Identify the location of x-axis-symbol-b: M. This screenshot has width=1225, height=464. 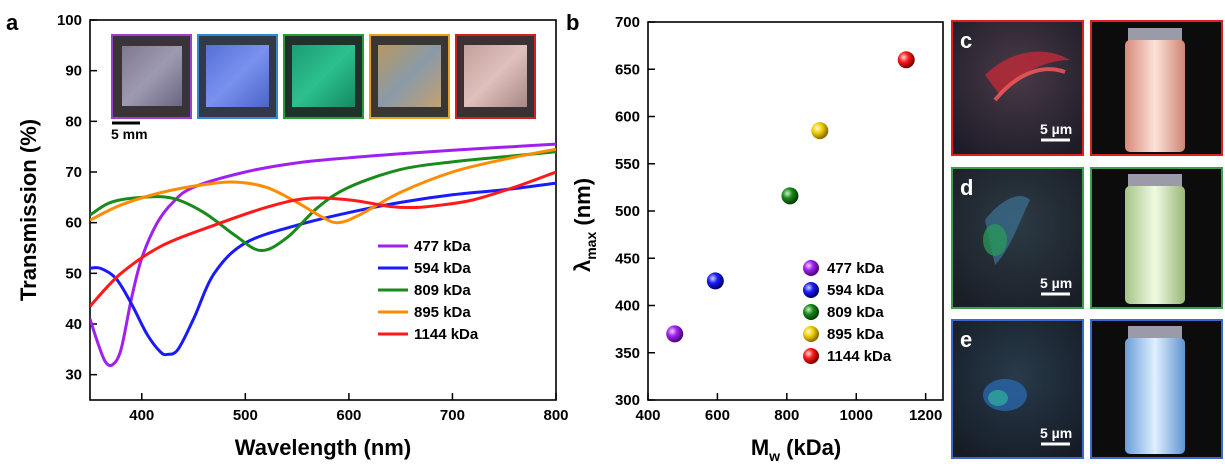
(760, 447).